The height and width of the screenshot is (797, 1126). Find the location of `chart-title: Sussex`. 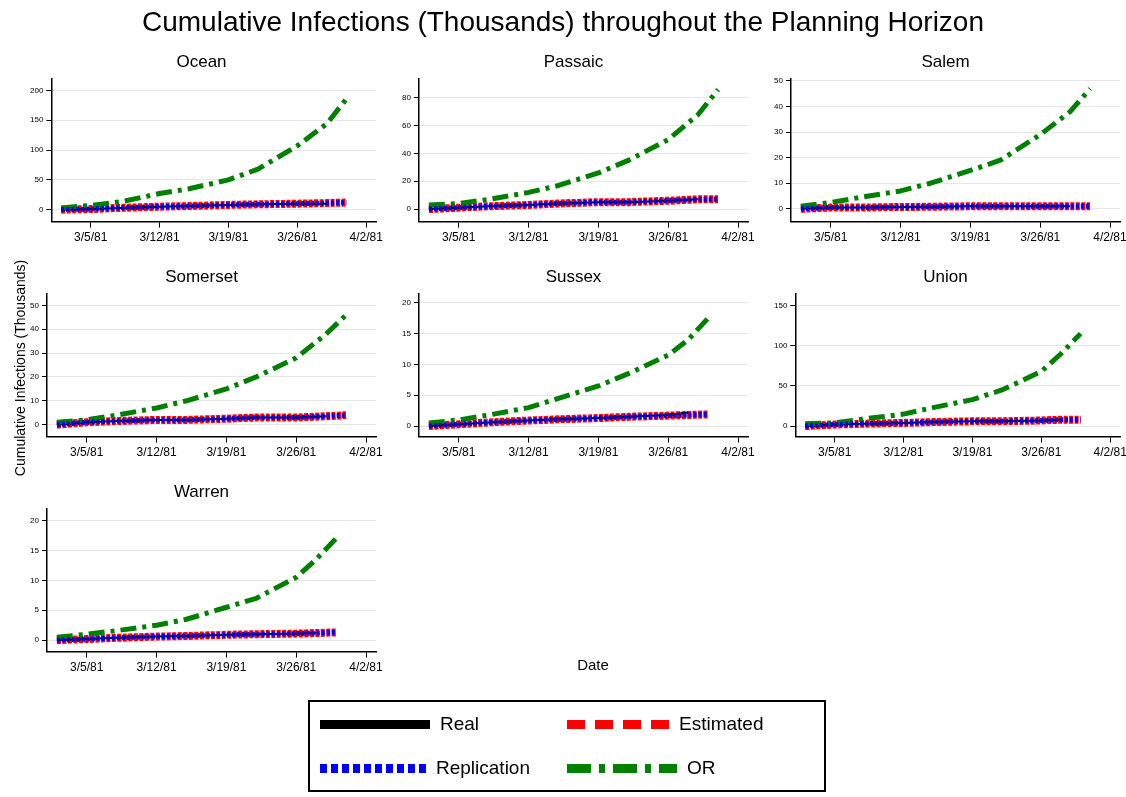

chart-title: Sussex is located at coordinates (573, 276).